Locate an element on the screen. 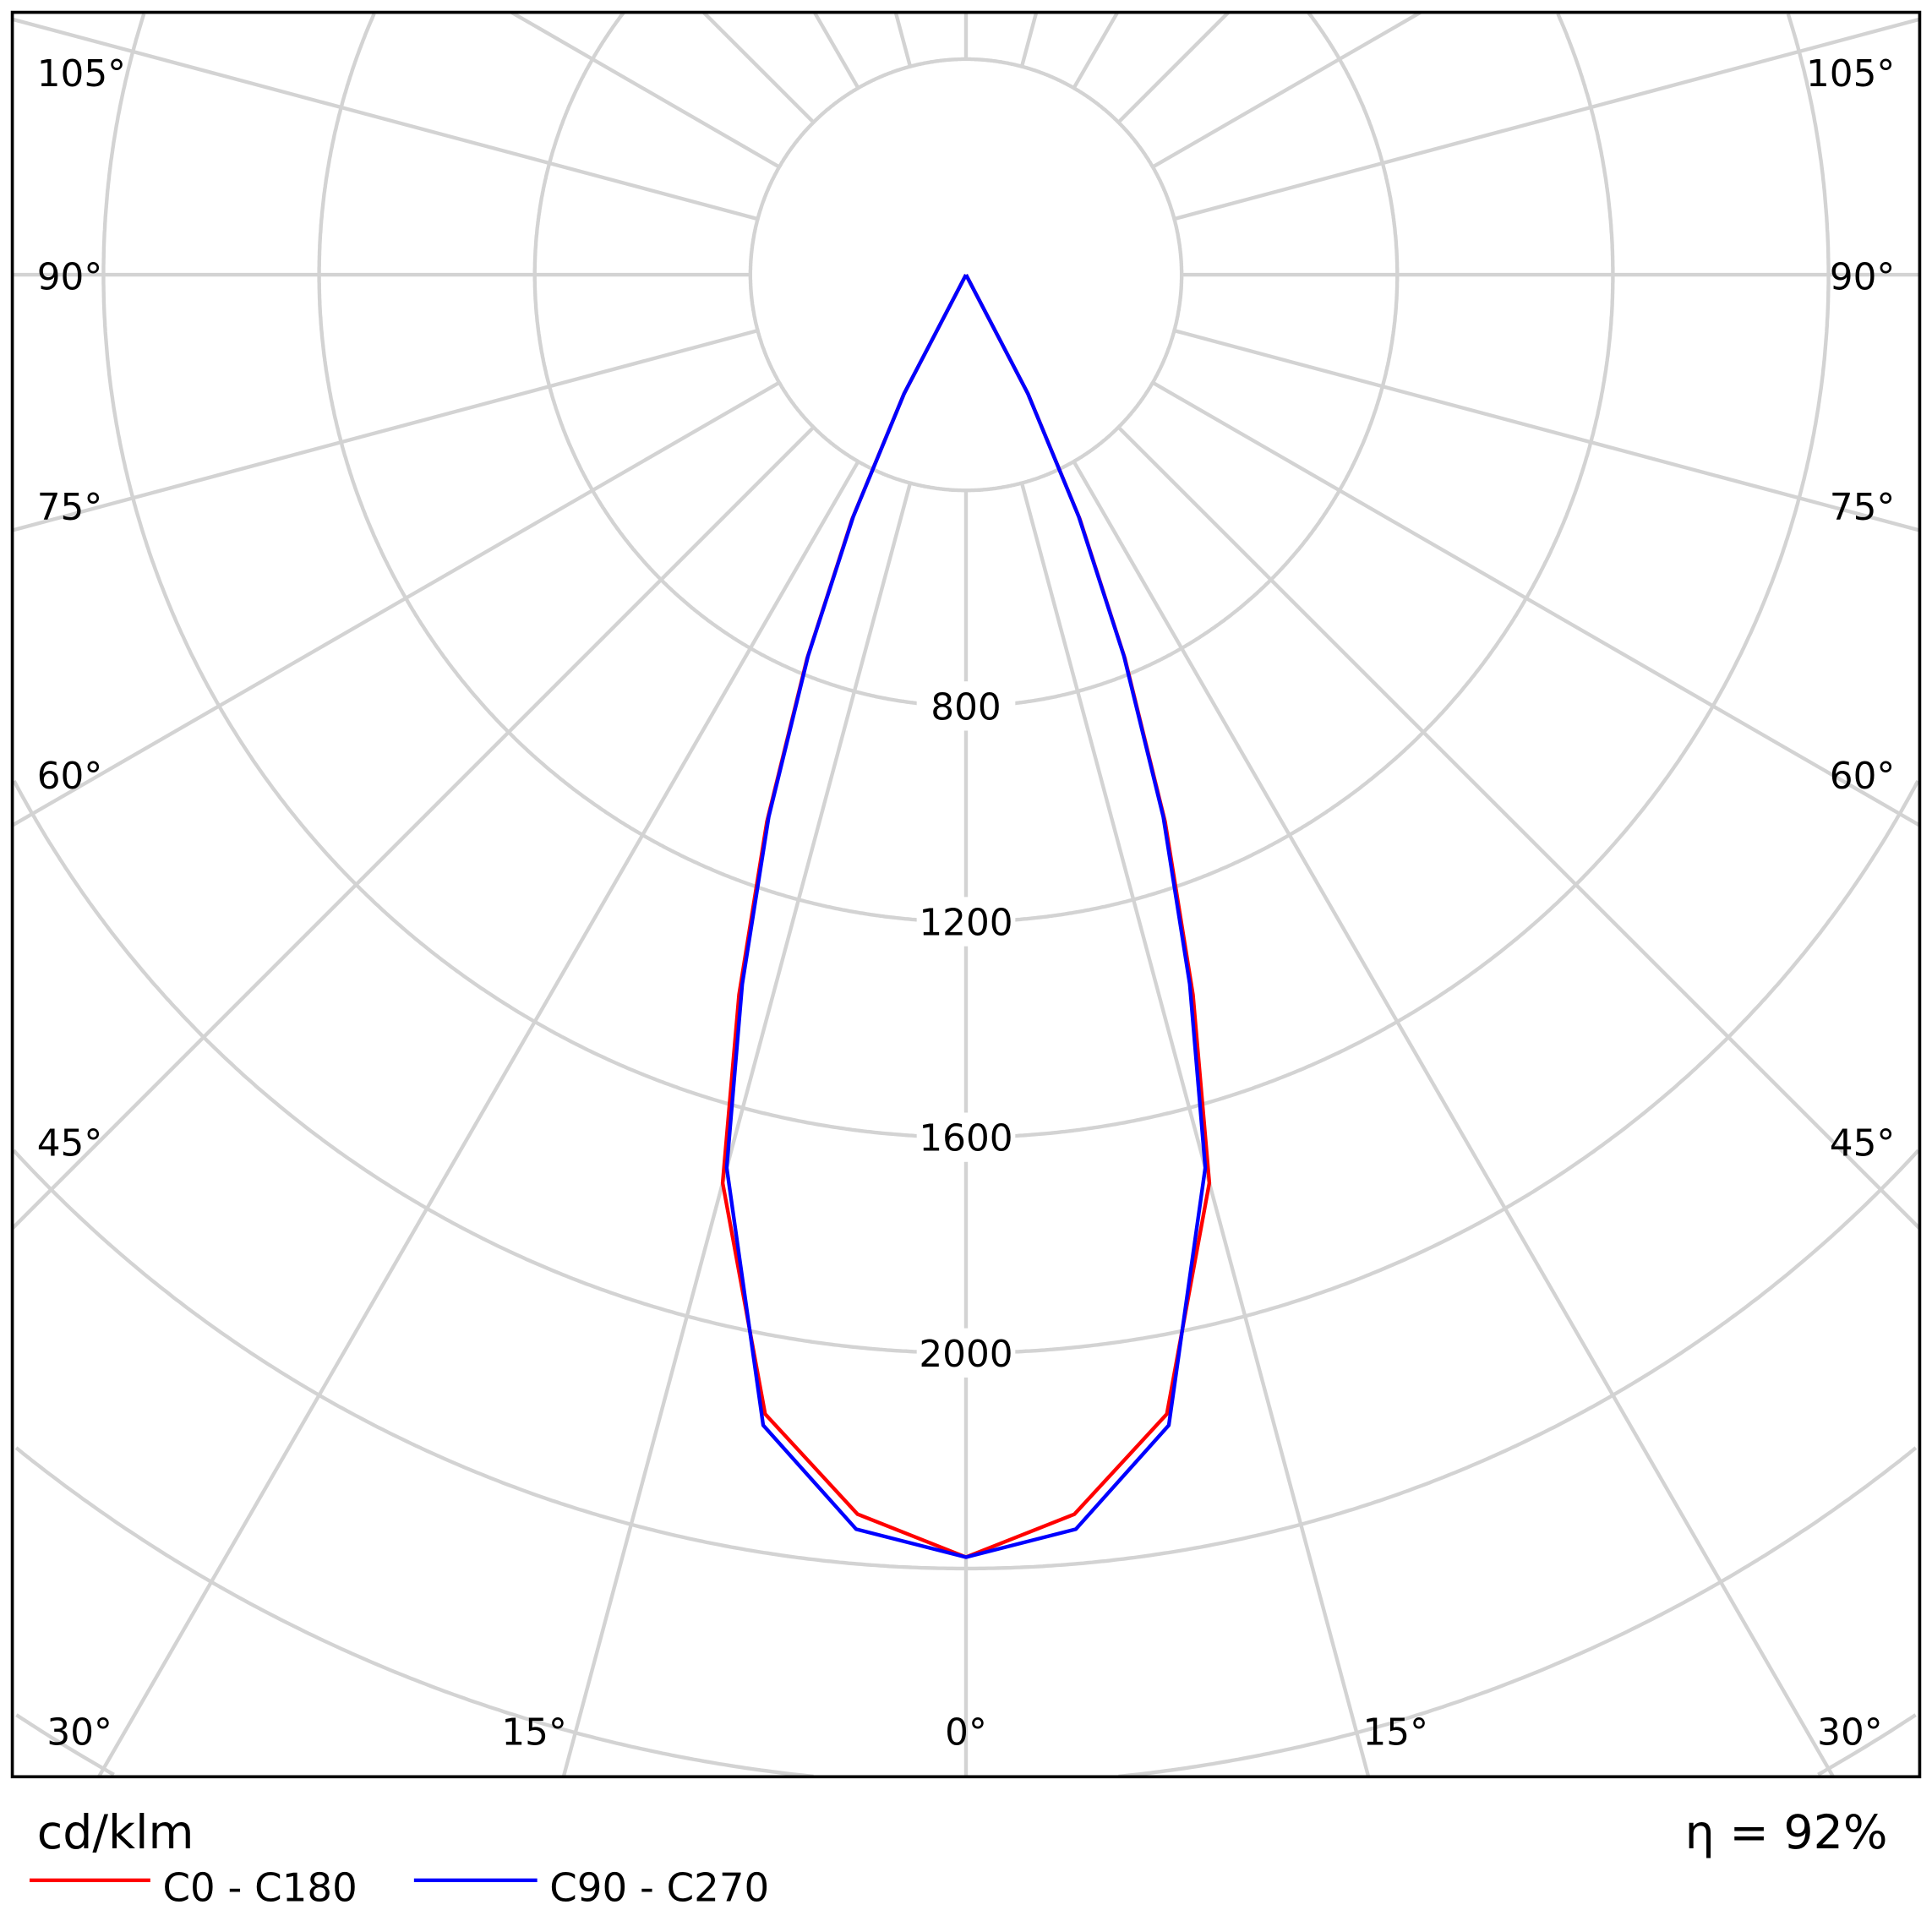  angle-label-right-105: 105° is located at coordinates (1850, 74).